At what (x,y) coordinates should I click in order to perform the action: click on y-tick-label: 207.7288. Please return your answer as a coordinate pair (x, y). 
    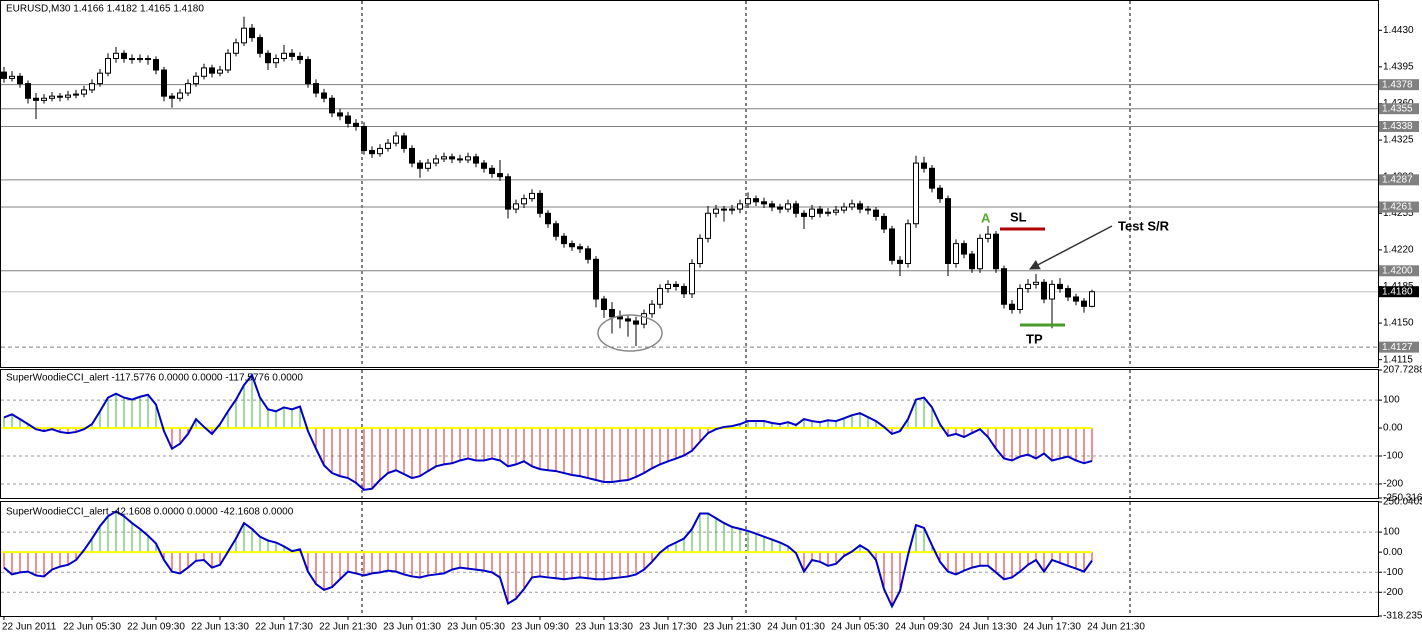
    Looking at the image, I should click on (1402, 370).